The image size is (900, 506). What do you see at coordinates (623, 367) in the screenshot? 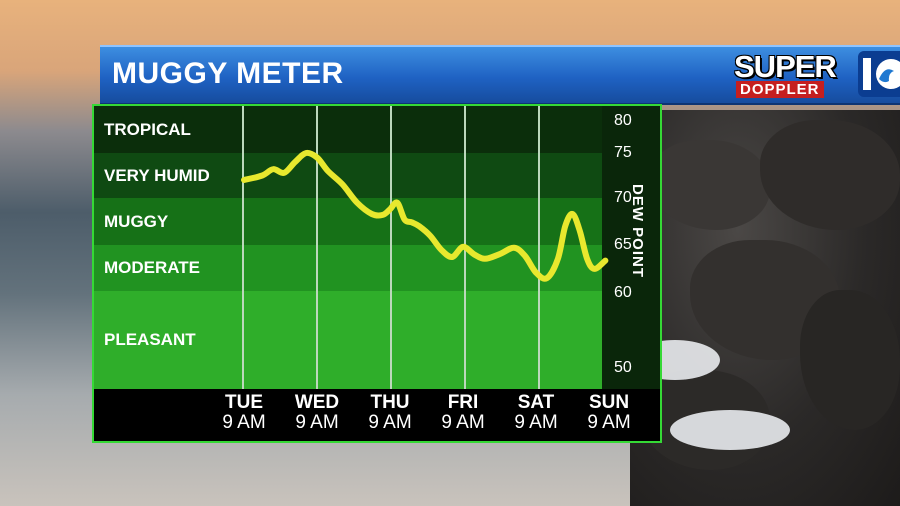
I see `y-tick-label: 50` at bounding box center [623, 367].